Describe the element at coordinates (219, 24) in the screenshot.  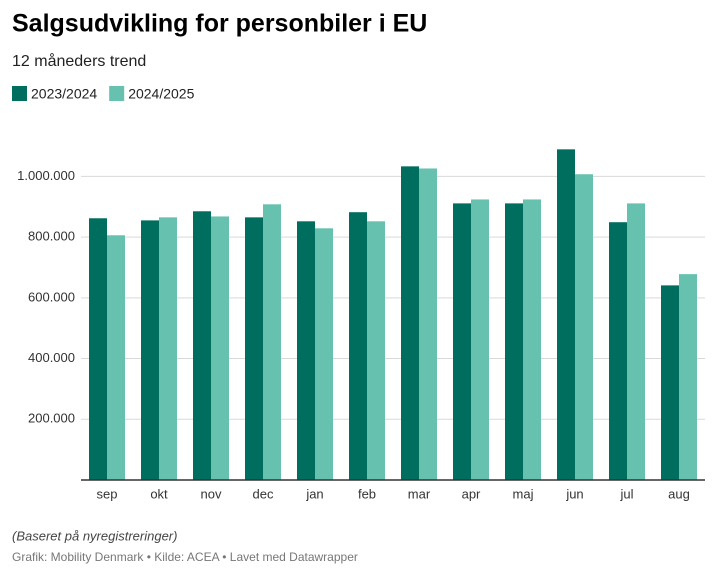
I see `chart-title: Salgsudvikling for personbiler i EU` at that location.